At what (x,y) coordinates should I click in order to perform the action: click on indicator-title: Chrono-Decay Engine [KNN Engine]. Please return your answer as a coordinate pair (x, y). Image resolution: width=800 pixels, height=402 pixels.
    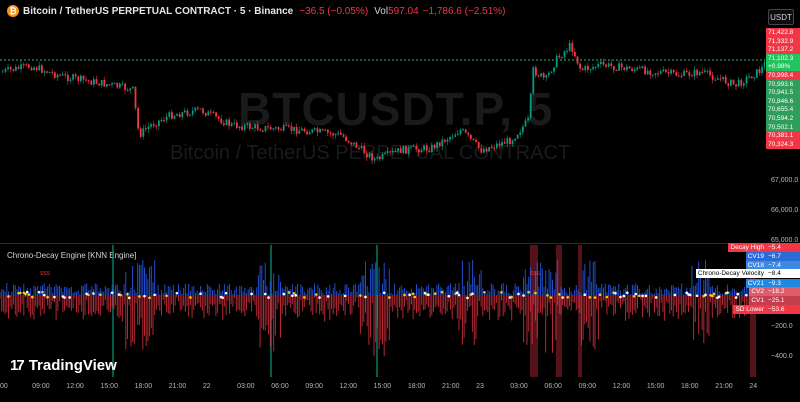
    Looking at the image, I should click on (72, 255).